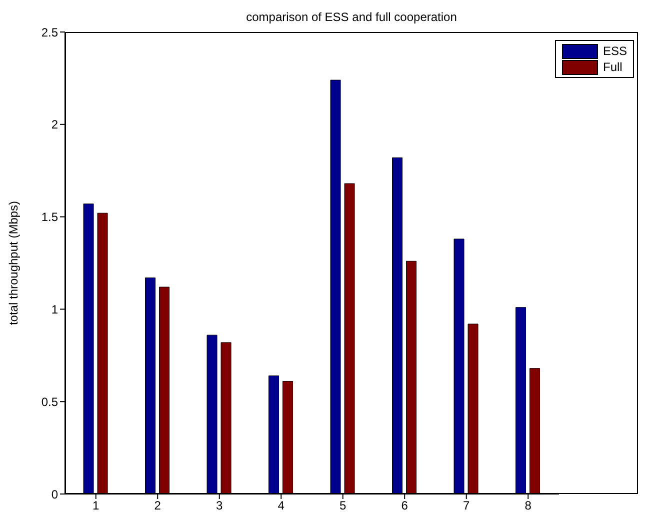 This screenshot has width=646, height=521. What do you see at coordinates (54, 309) in the screenshot?
I see `y-tick-label: 1` at bounding box center [54, 309].